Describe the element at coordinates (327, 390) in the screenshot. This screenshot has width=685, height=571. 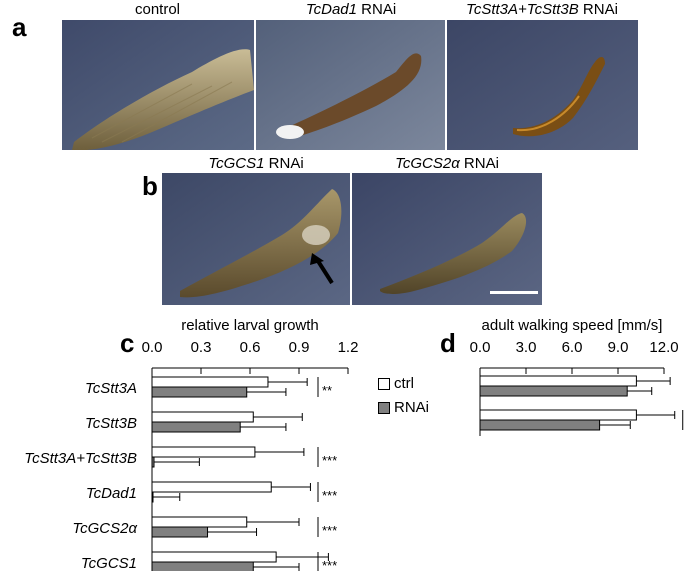
I see `chart-c-significance: **` at that location.